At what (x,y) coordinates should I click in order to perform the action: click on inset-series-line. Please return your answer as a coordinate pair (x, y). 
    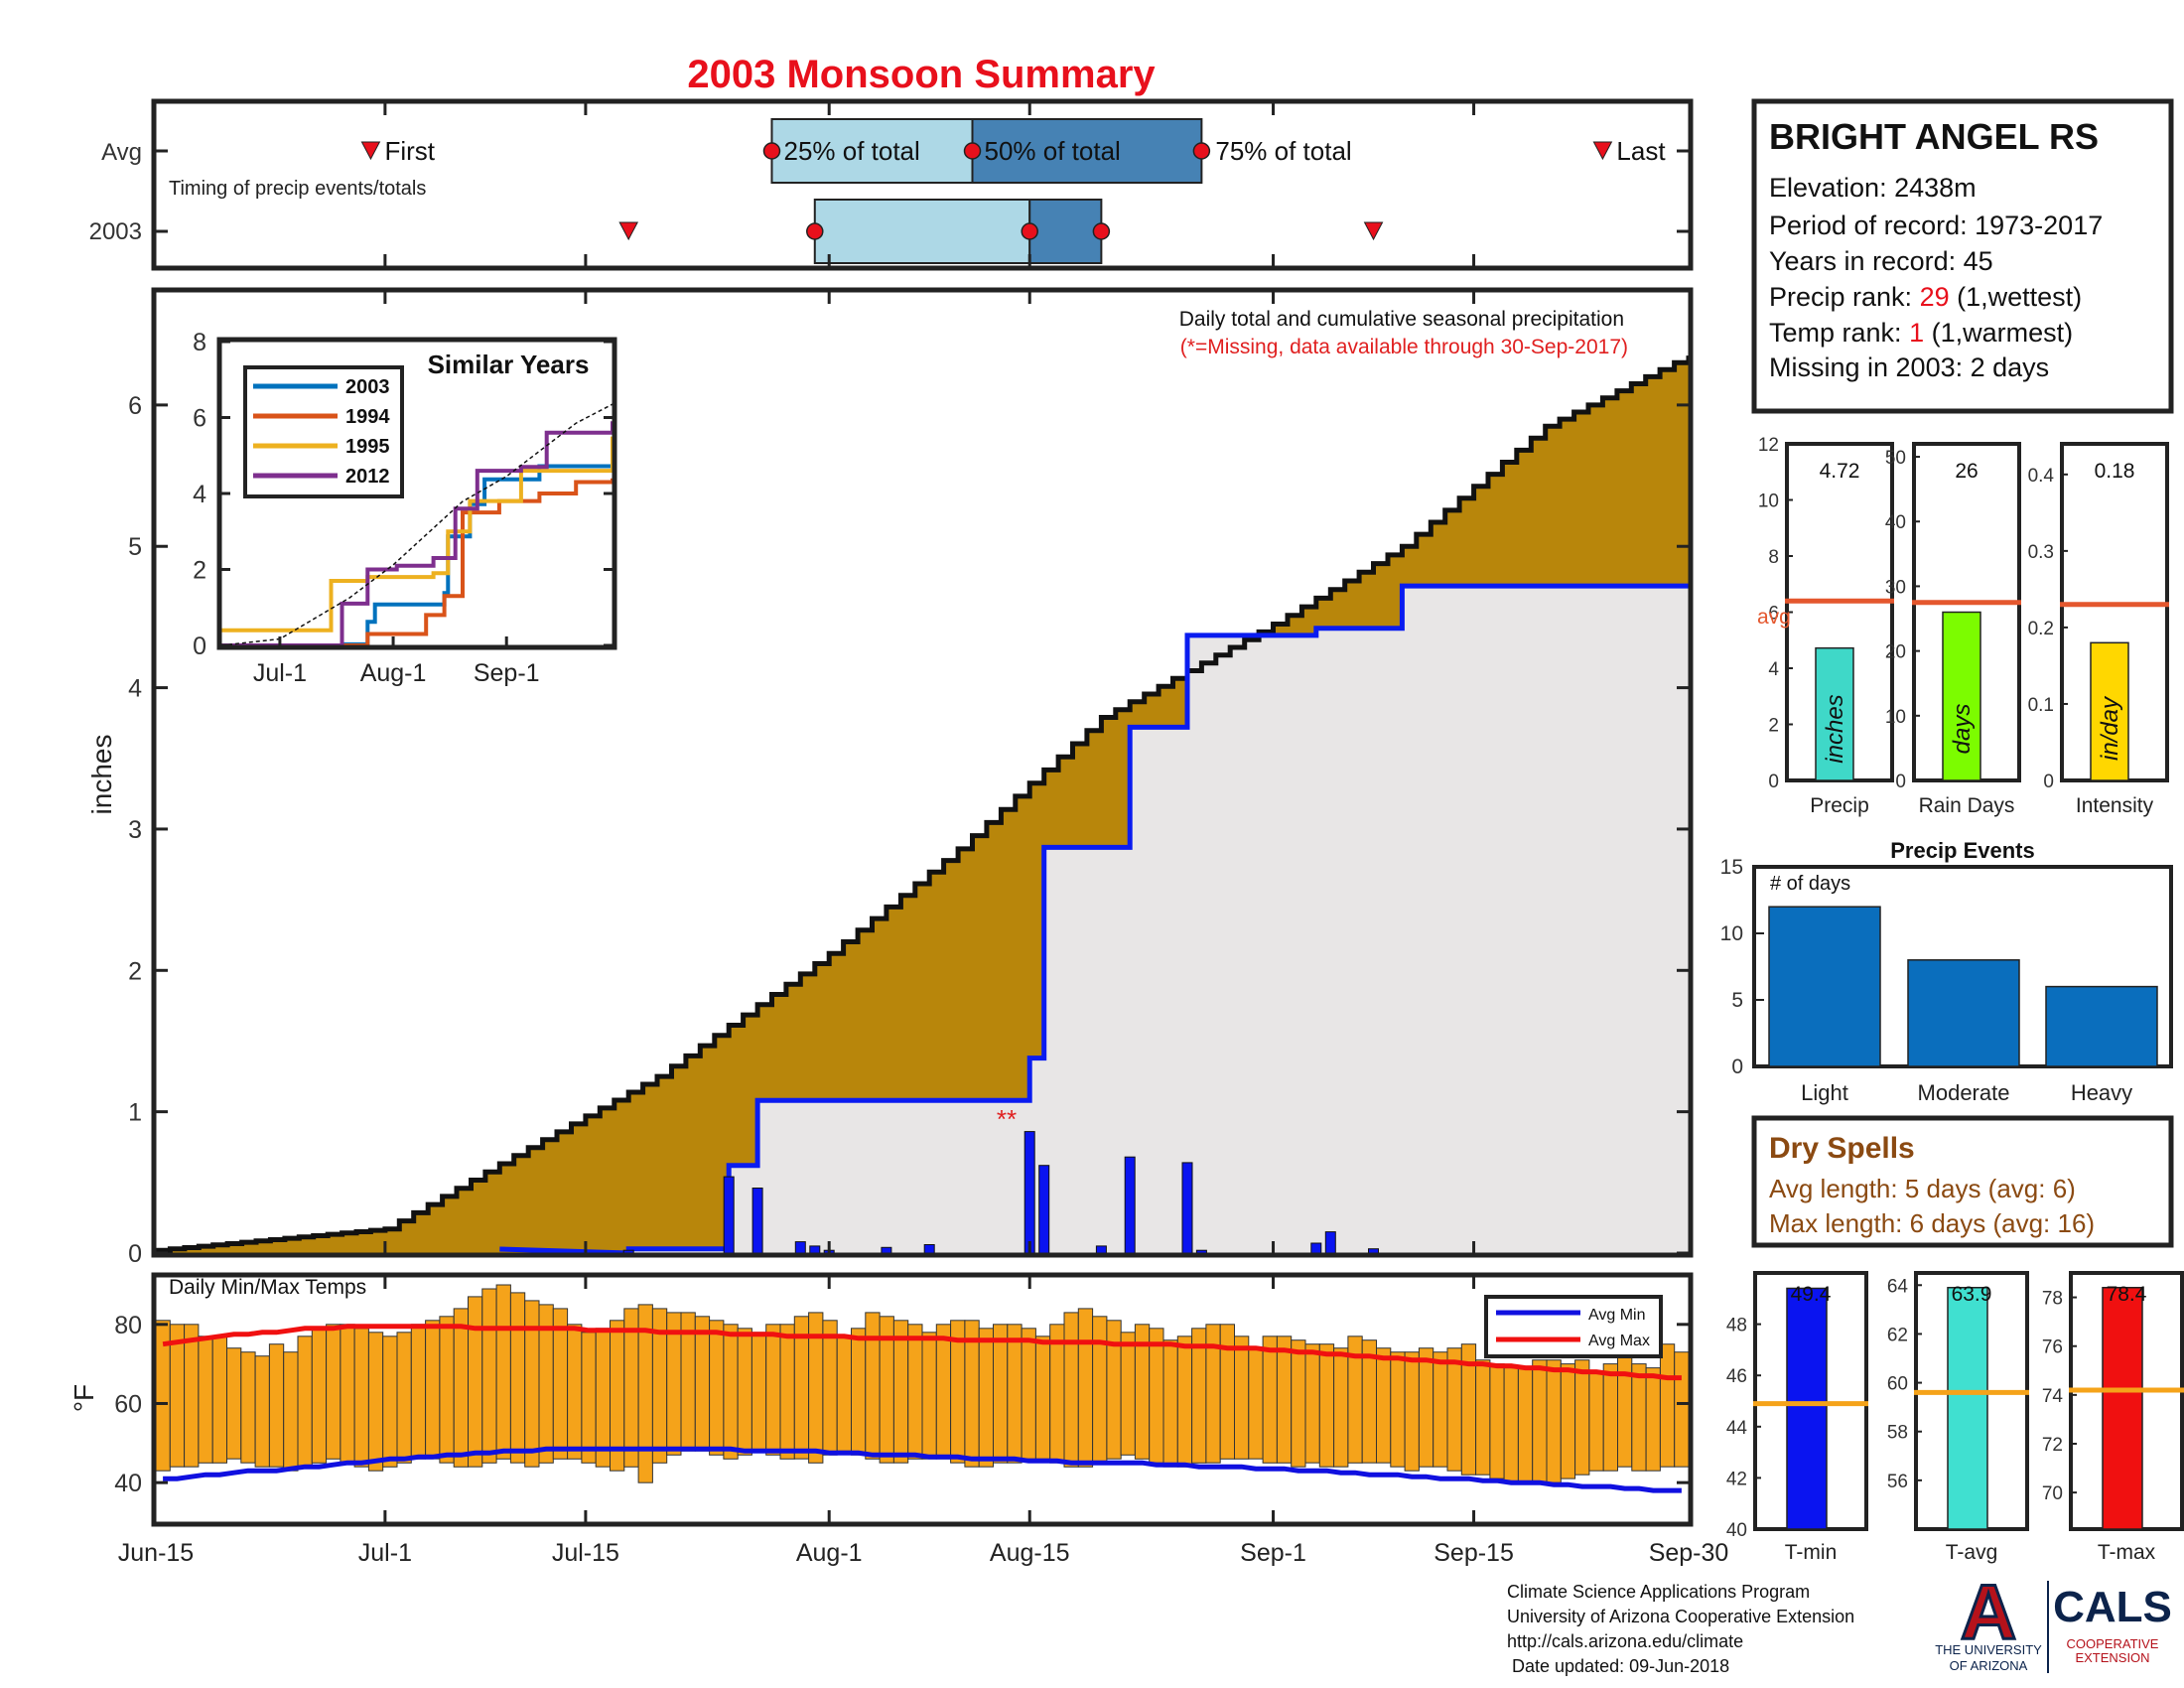
    Looking at the image, I should click on (417, 534).